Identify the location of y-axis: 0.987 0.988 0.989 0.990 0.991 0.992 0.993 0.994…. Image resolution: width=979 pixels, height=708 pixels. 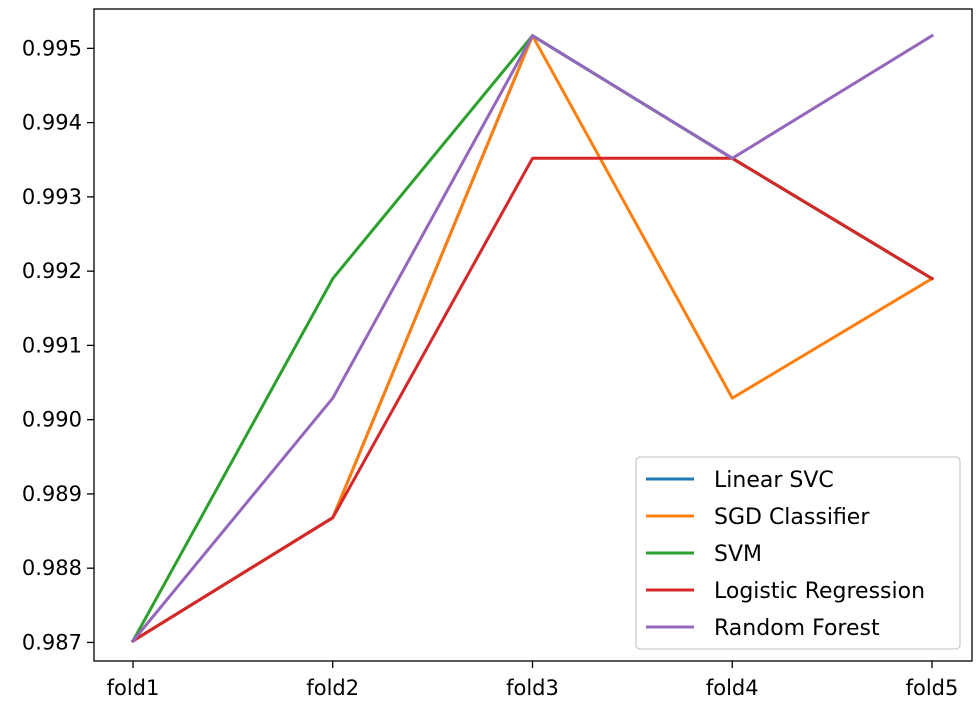
(58, 345).